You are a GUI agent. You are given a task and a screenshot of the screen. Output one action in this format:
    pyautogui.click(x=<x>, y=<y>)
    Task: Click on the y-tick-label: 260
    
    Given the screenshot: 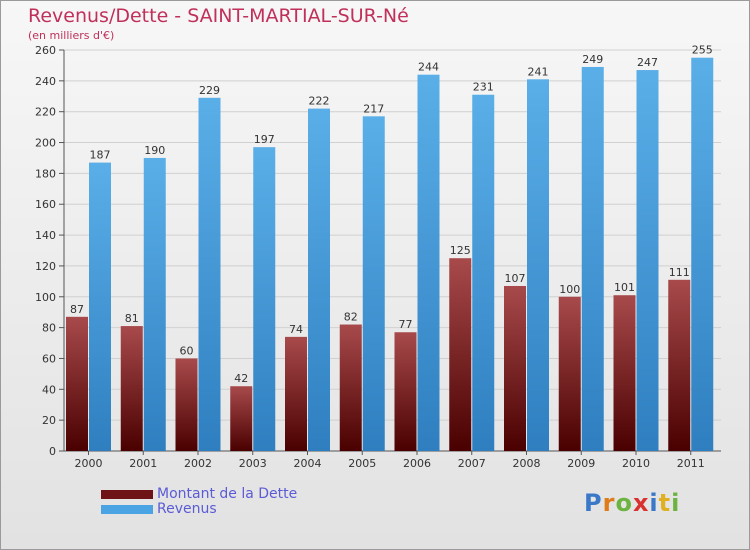 What is the action you would take?
    pyautogui.click(x=45, y=50)
    